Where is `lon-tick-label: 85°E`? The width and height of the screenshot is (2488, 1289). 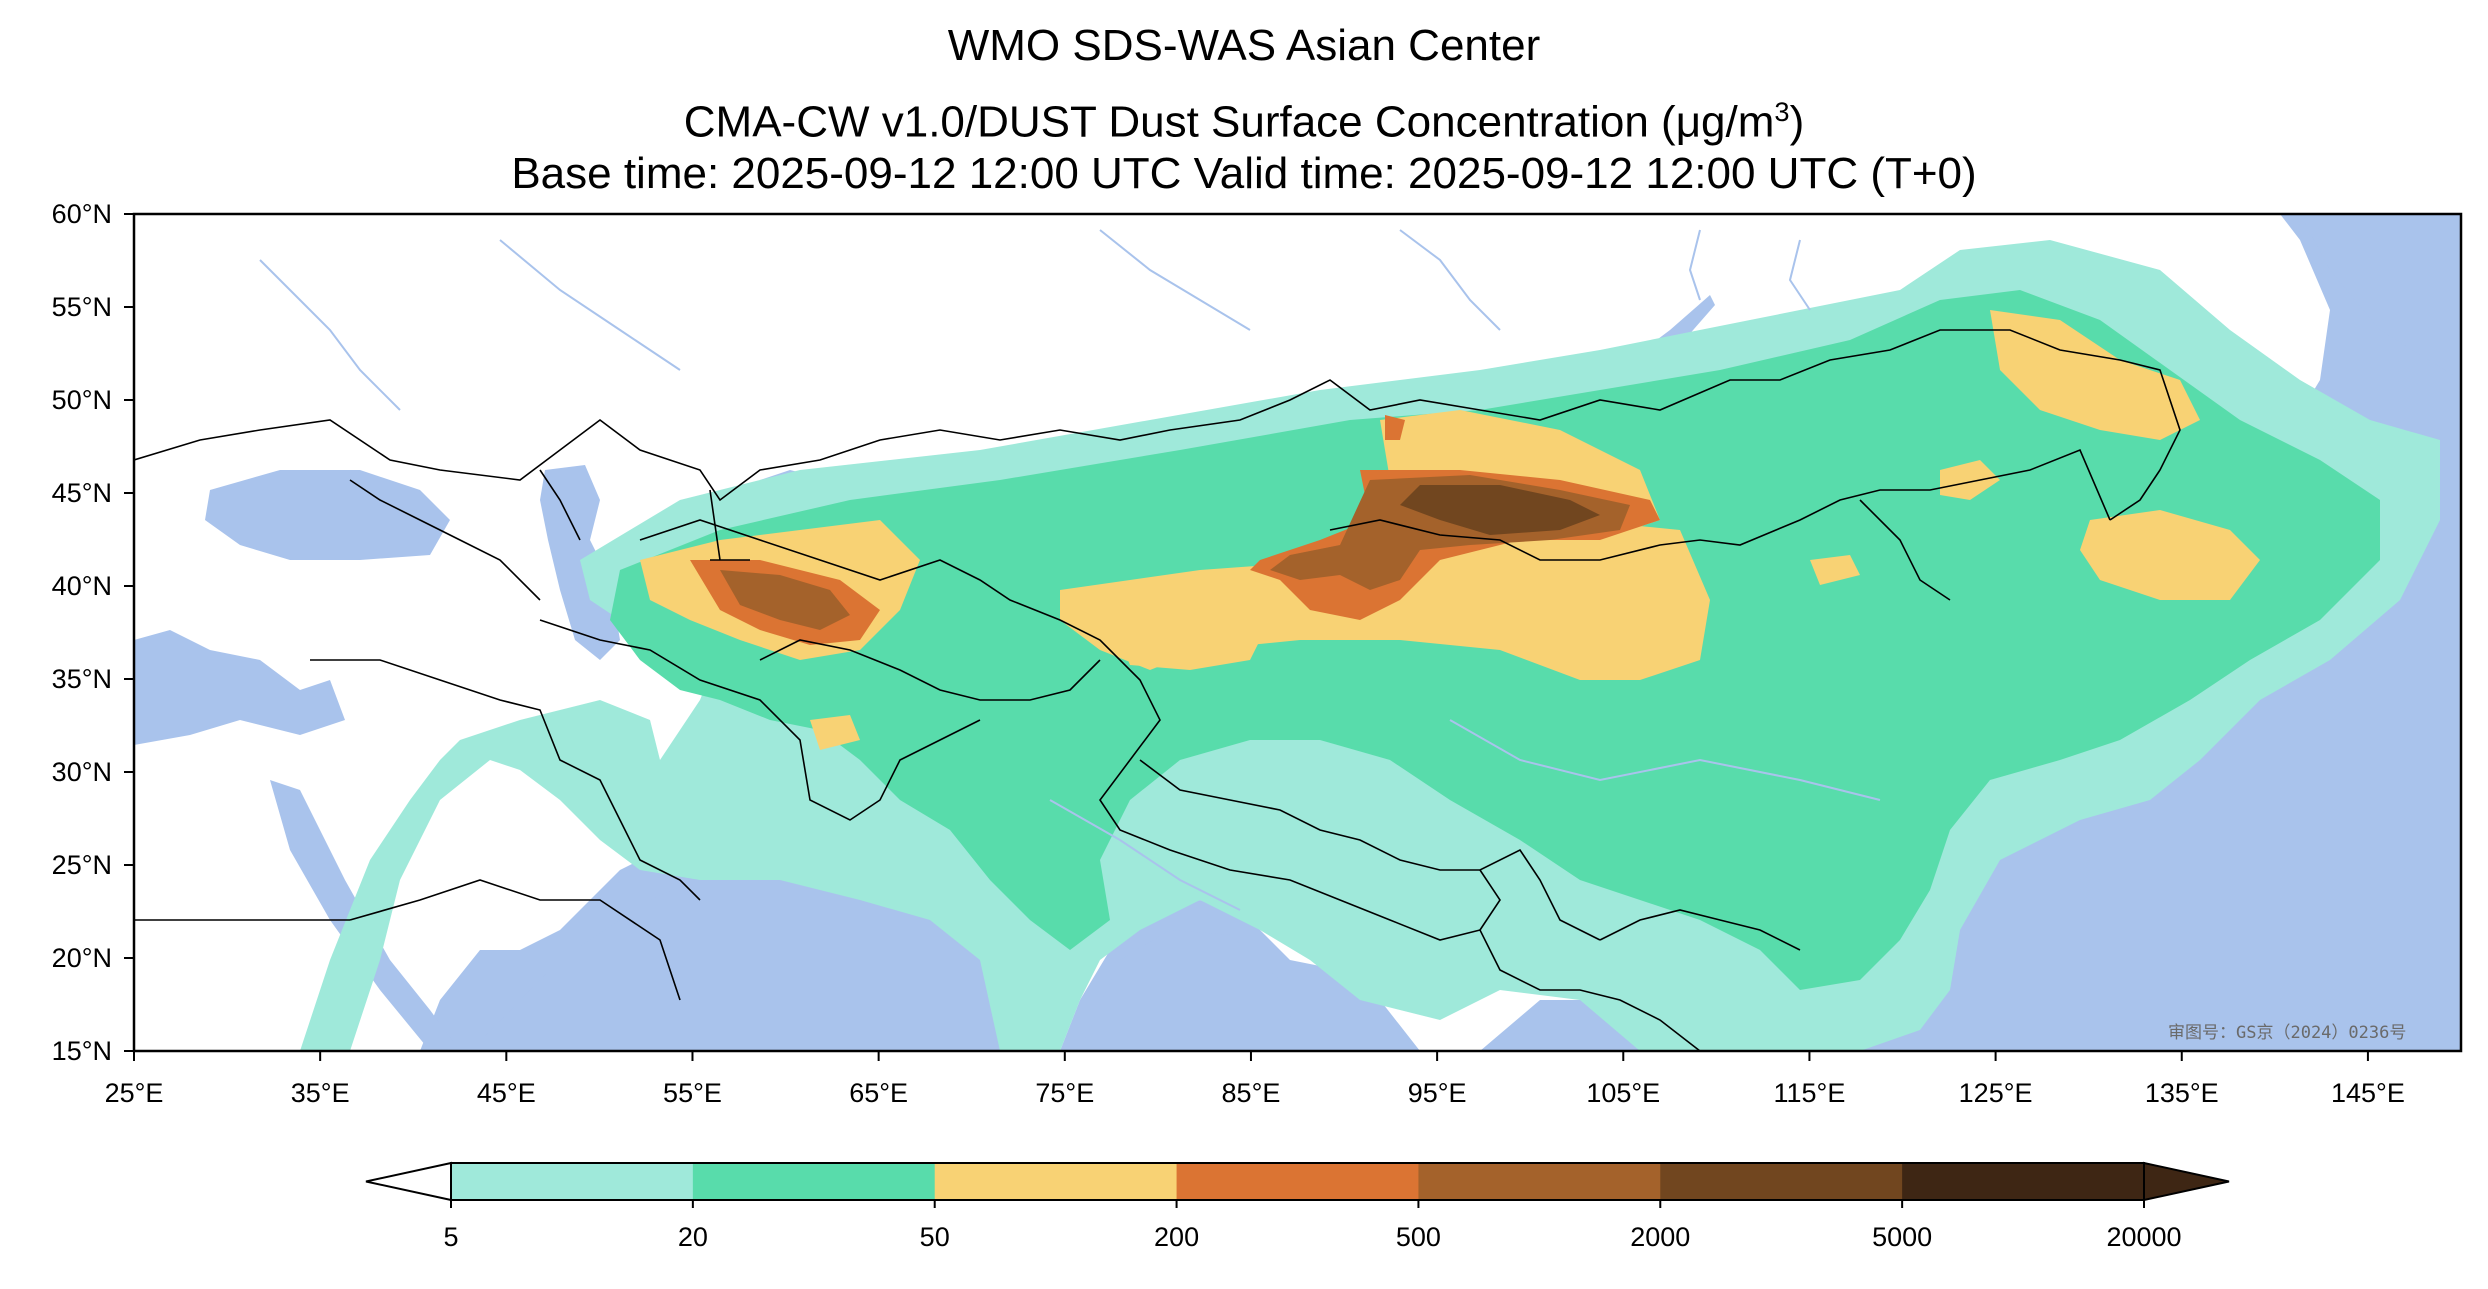 lon-tick-label: 85°E is located at coordinates (1251, 1093).